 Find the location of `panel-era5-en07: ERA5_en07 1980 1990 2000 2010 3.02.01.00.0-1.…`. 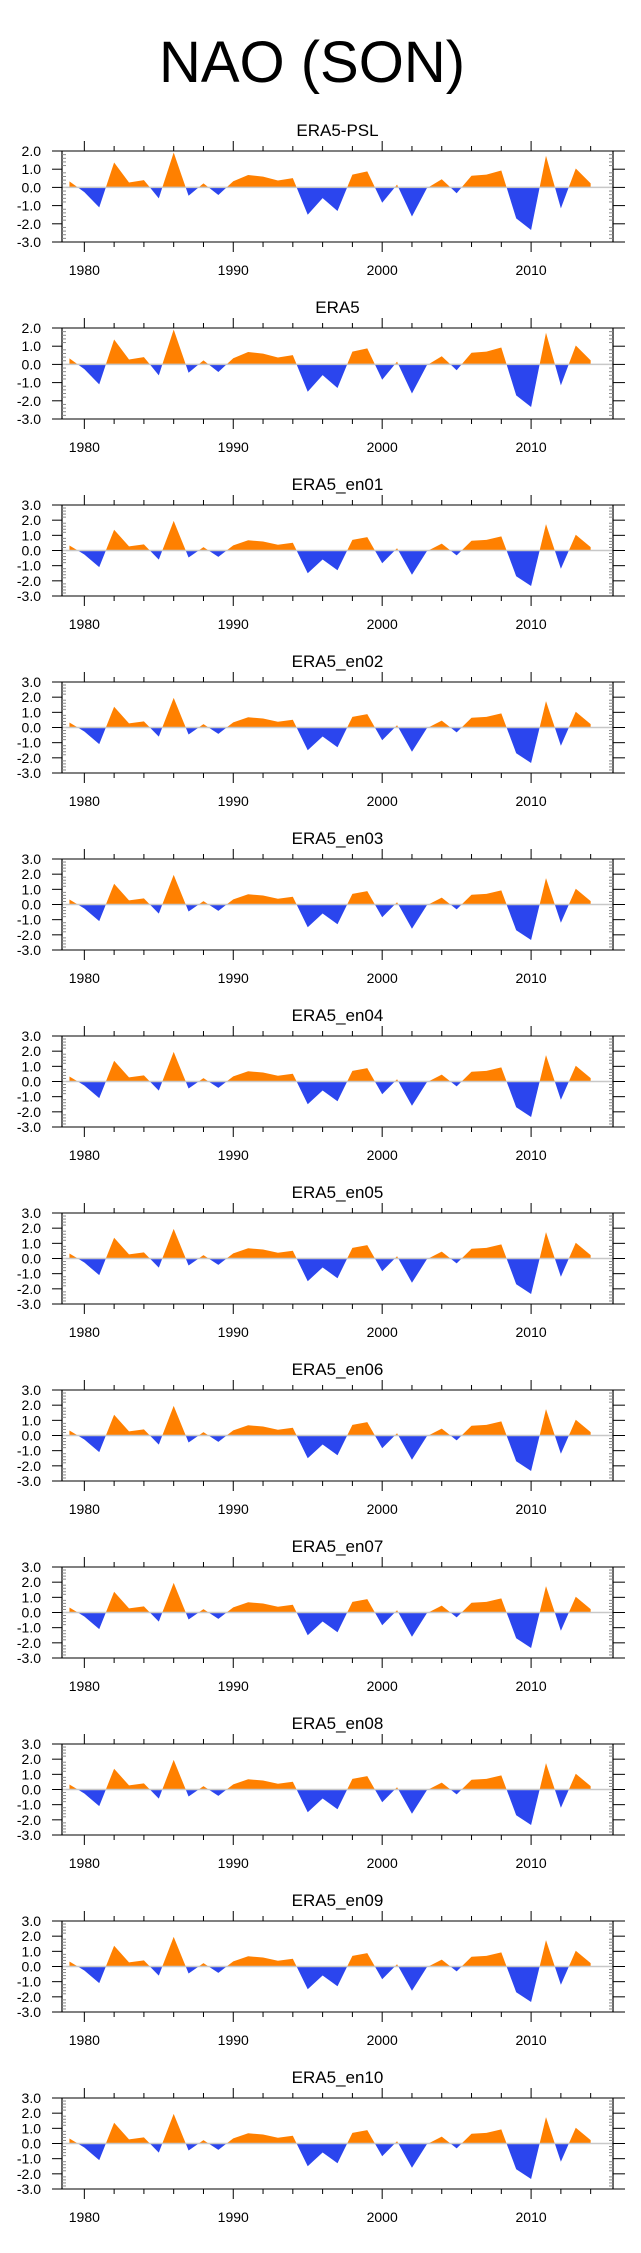

panel-era5-en07: ERA5_en07 1980 1990 2000 2010 3.02.01.00.0-1.… is located at coordinates (321, 1615).